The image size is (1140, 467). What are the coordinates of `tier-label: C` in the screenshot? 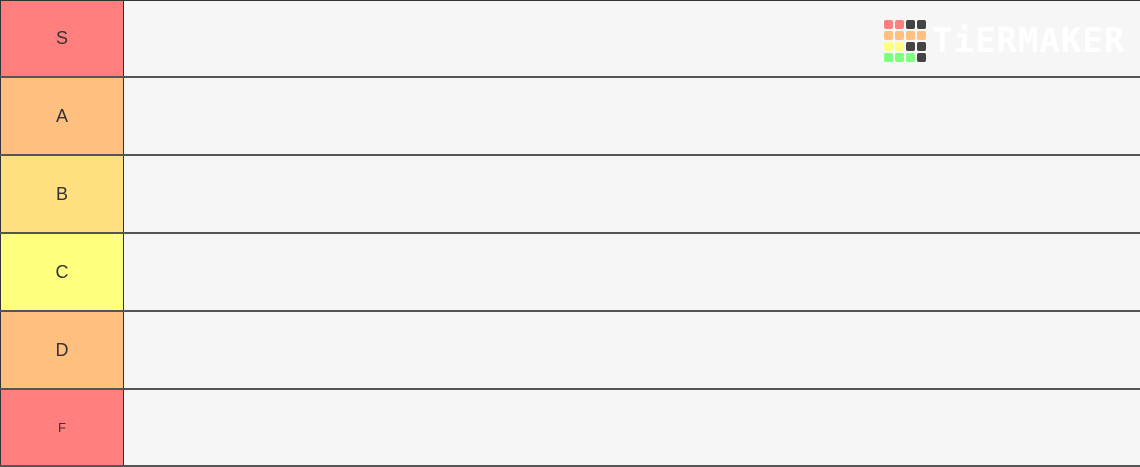 It's located at (62, 272).